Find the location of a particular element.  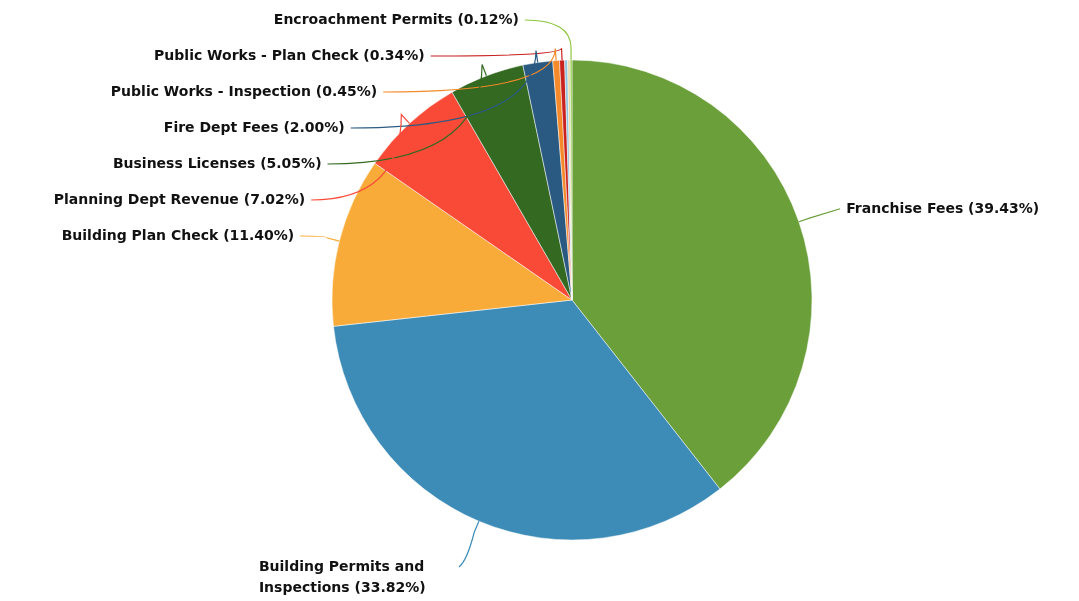

slice-label: Building Plan Check (11.40%) is located at coordinates (178, 235).